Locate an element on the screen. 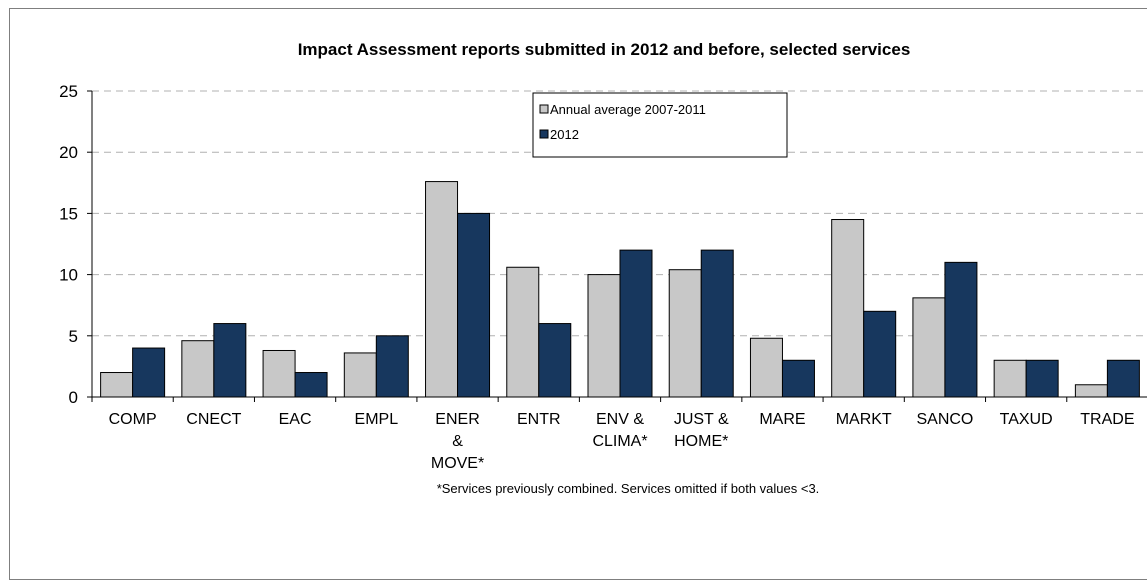  y-axis-ticks: 0 5 10 15 20 25 is located at coordinates (68, 244).